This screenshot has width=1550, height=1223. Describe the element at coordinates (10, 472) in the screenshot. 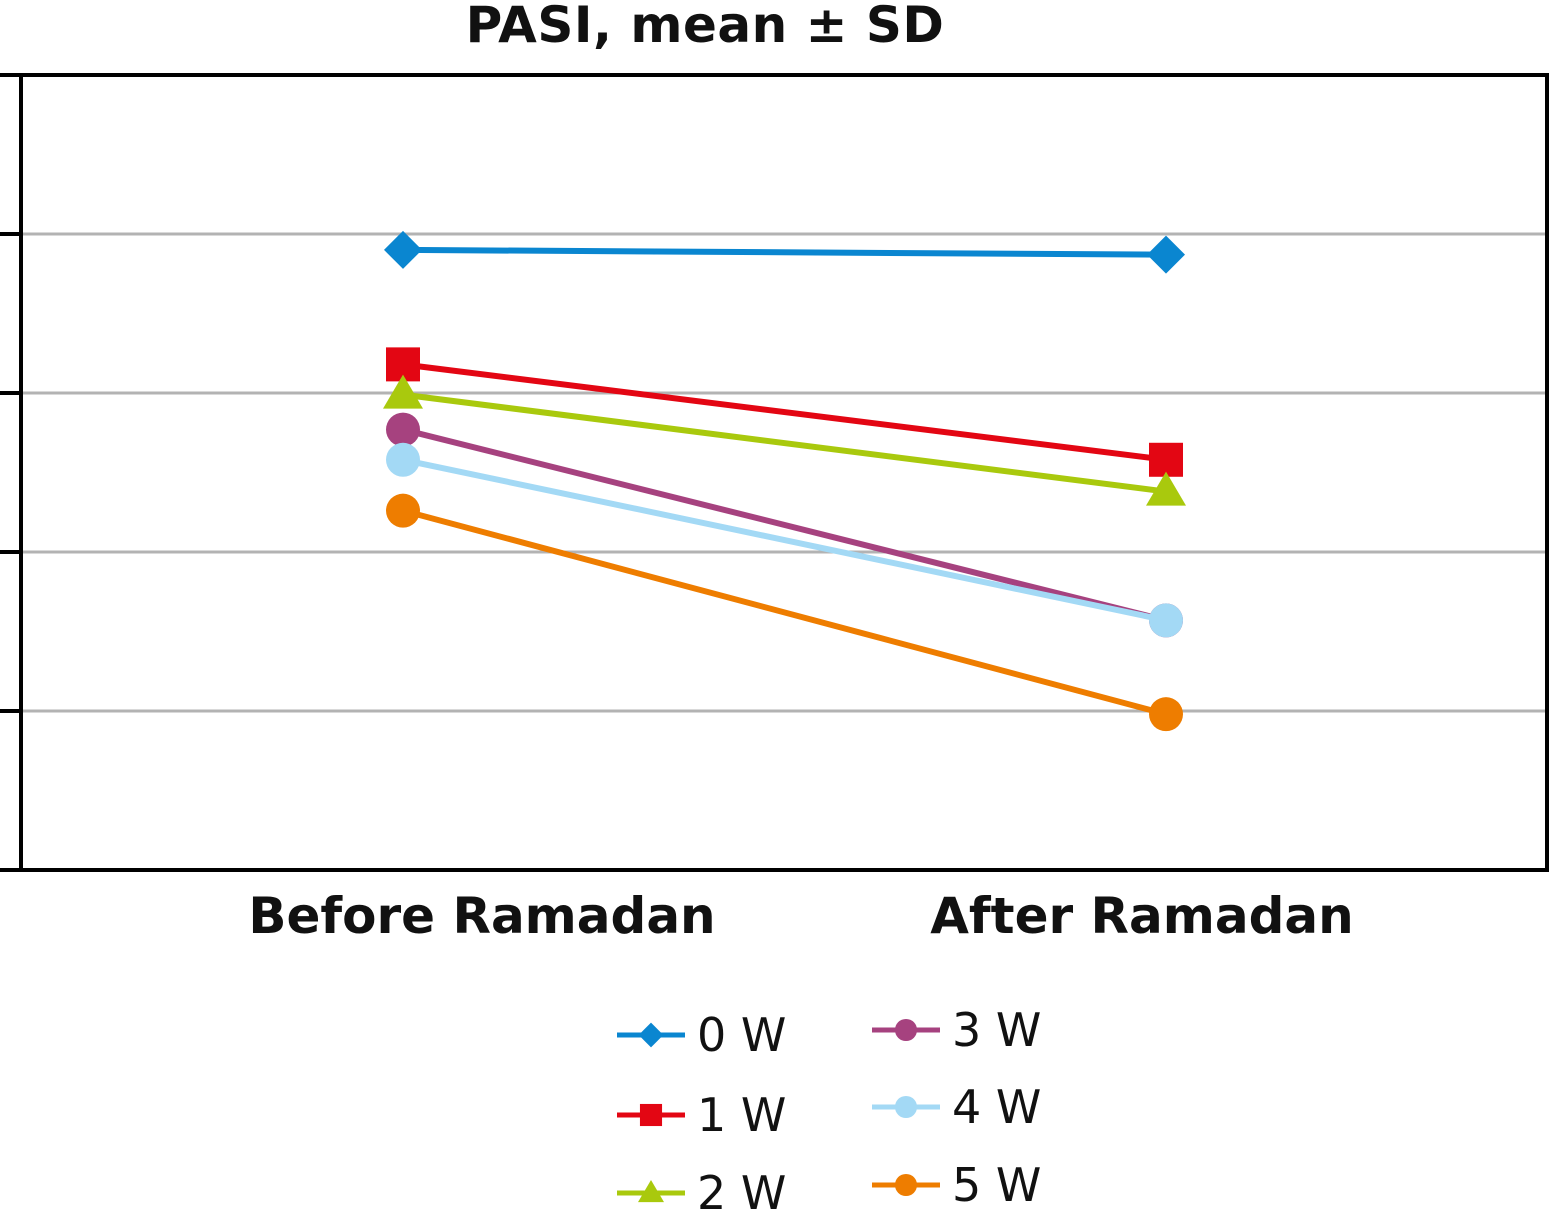

I see `y-ticks` at that location.